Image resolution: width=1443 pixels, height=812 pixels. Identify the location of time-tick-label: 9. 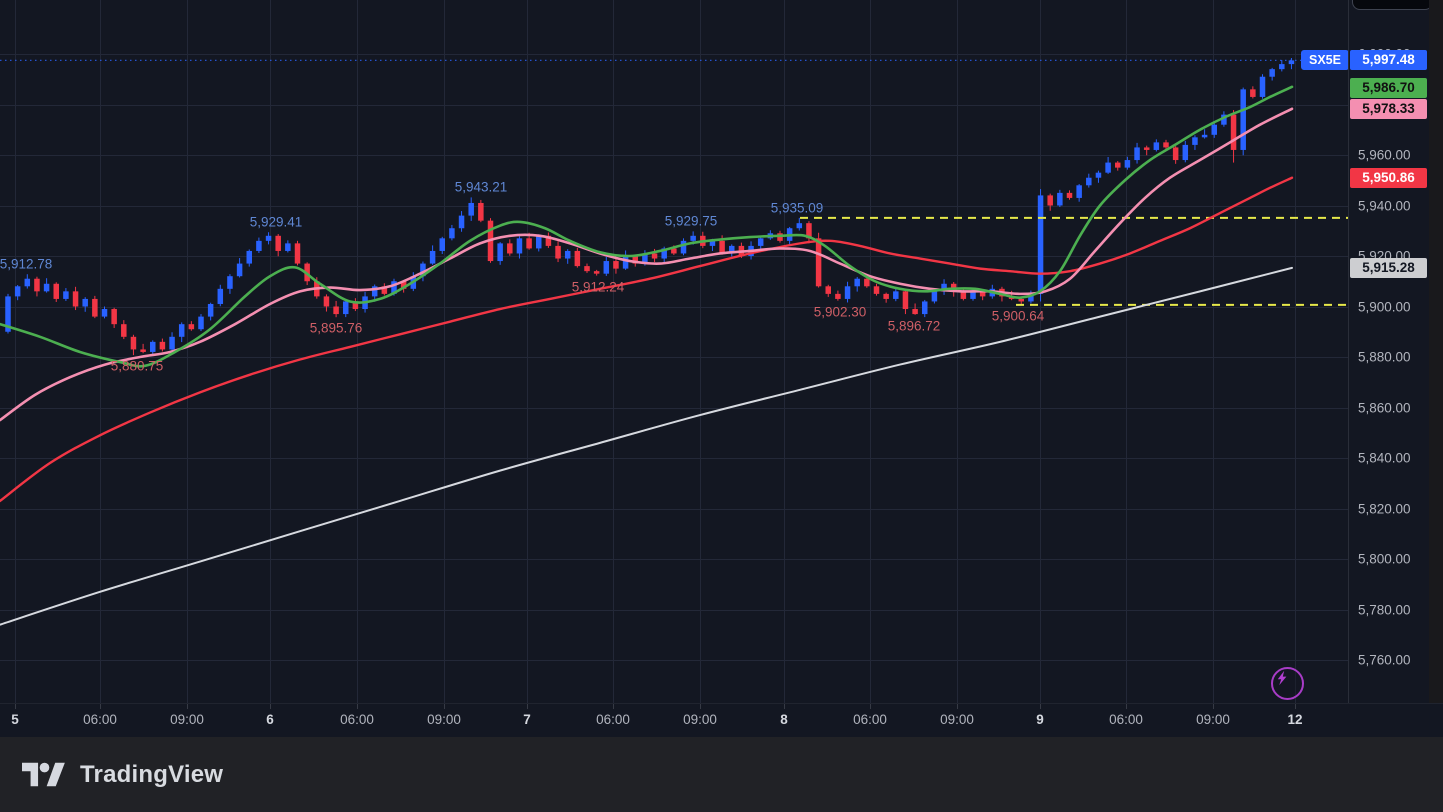
(1040, 719).